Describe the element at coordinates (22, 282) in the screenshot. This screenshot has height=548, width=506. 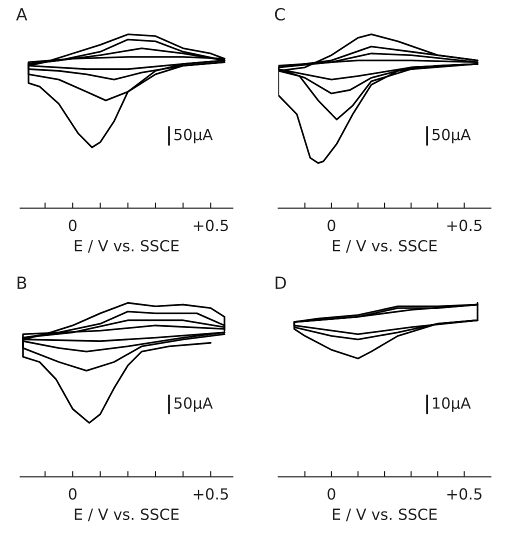
I see `chart-title: B` at that location.